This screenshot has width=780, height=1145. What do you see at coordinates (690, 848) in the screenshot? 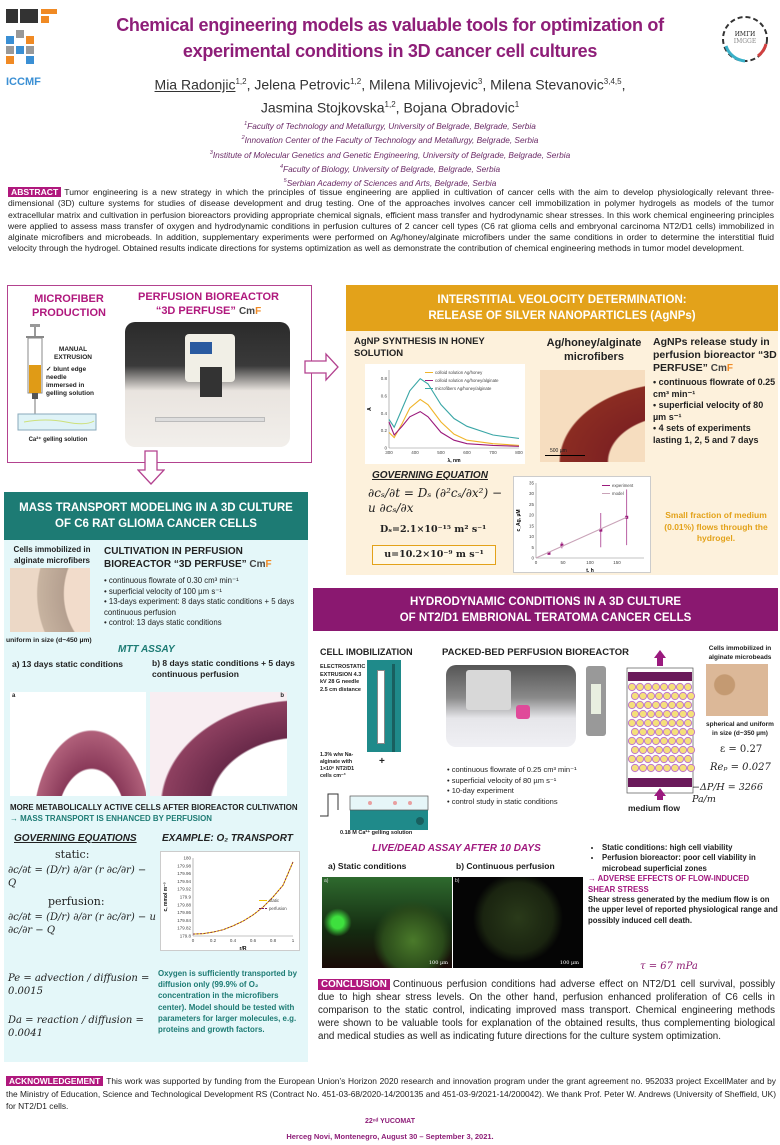
I see `finding-item: Static conditions: high cell viability` at bounding box center [690, 848].